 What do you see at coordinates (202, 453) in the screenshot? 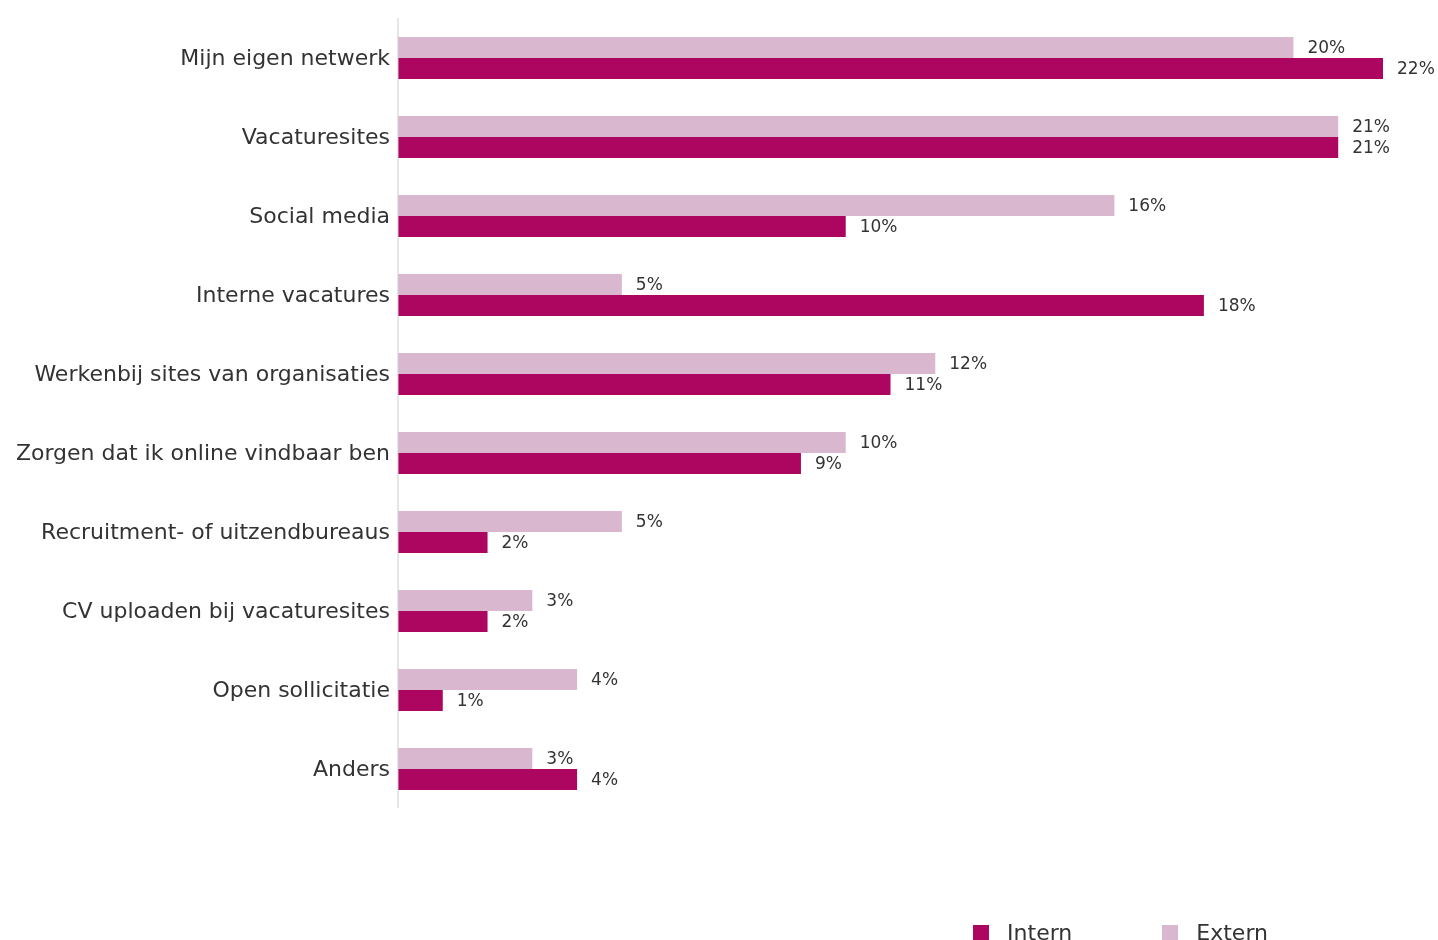
I see `y-tick-label: Zorgen dat ik online vindbaar ben` at bounding box center [202, 453].